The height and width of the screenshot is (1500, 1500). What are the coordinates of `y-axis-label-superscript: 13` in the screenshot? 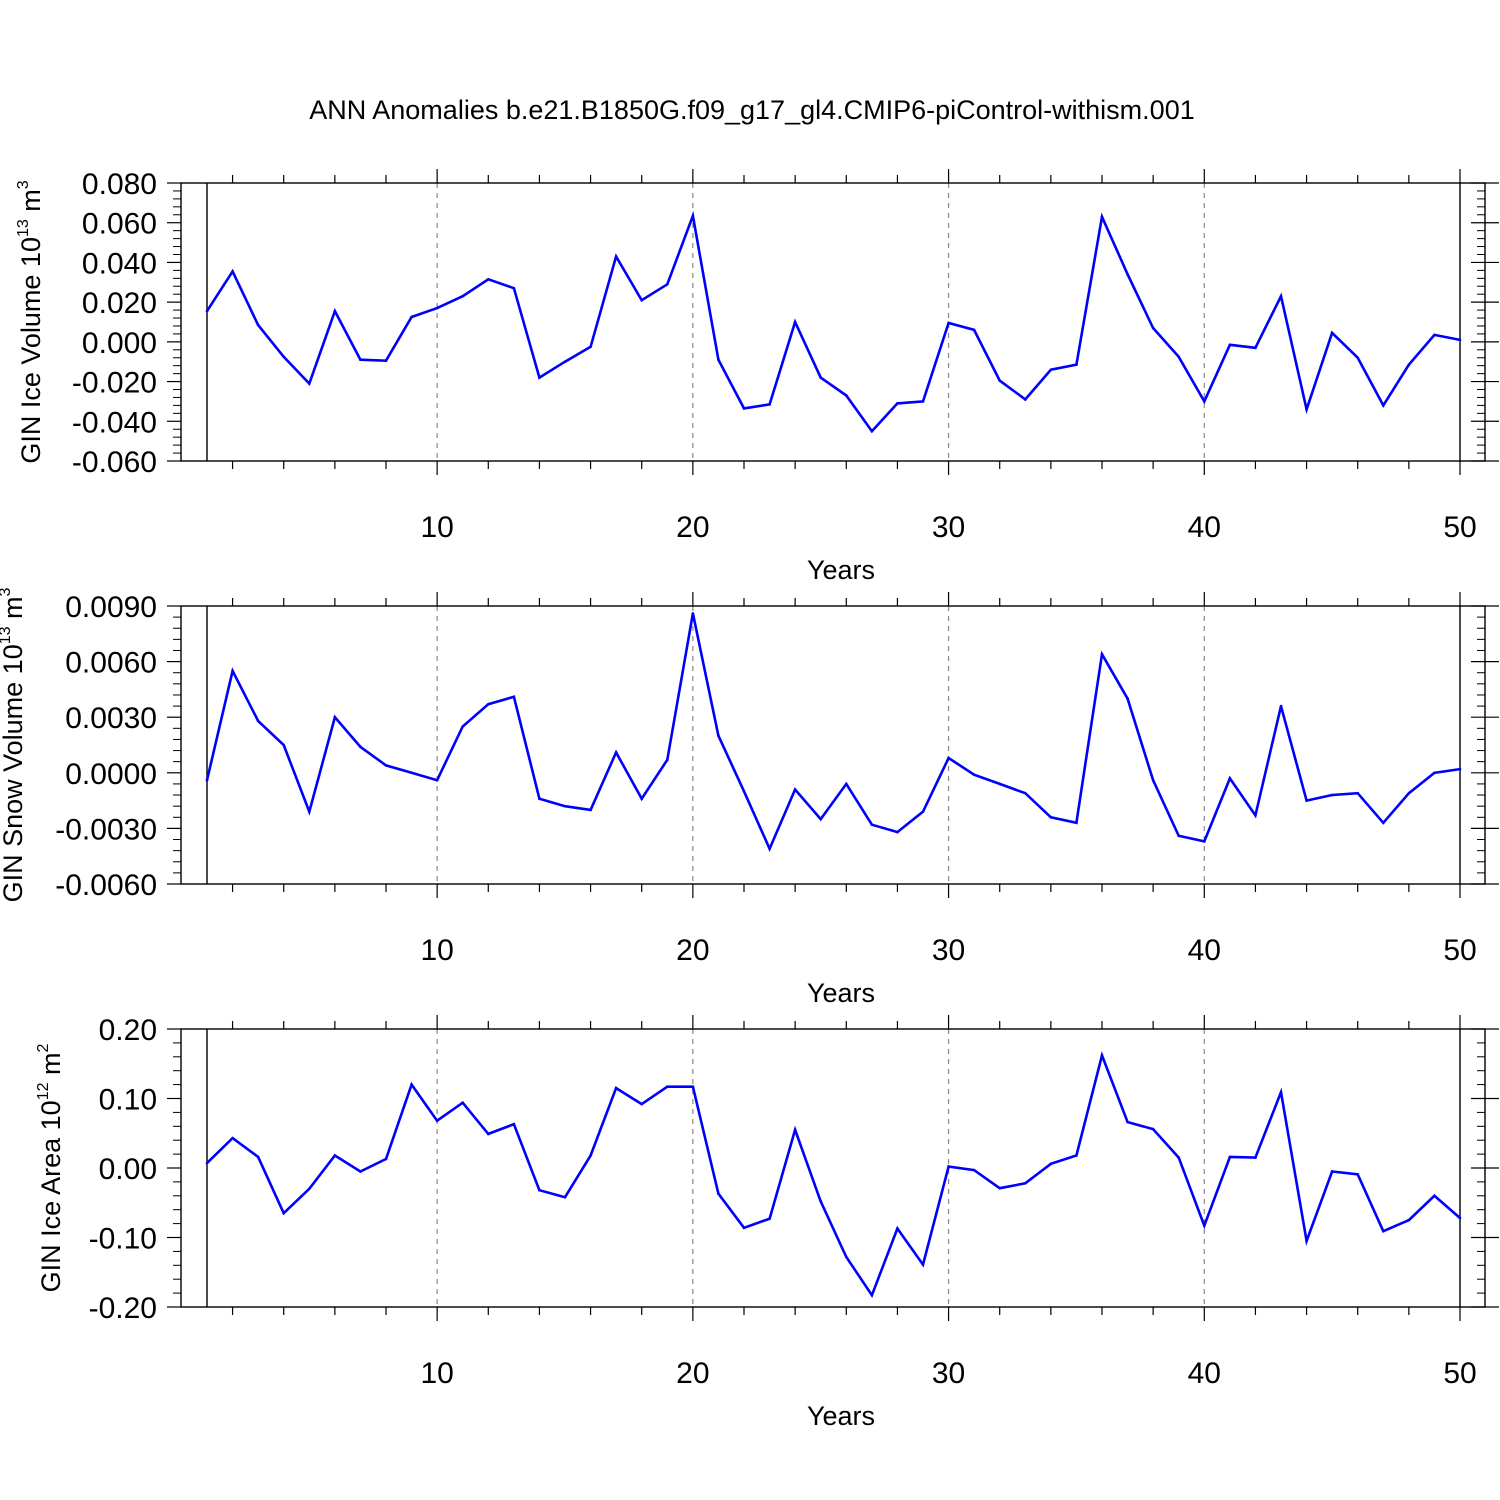 It's located at (23, 228).